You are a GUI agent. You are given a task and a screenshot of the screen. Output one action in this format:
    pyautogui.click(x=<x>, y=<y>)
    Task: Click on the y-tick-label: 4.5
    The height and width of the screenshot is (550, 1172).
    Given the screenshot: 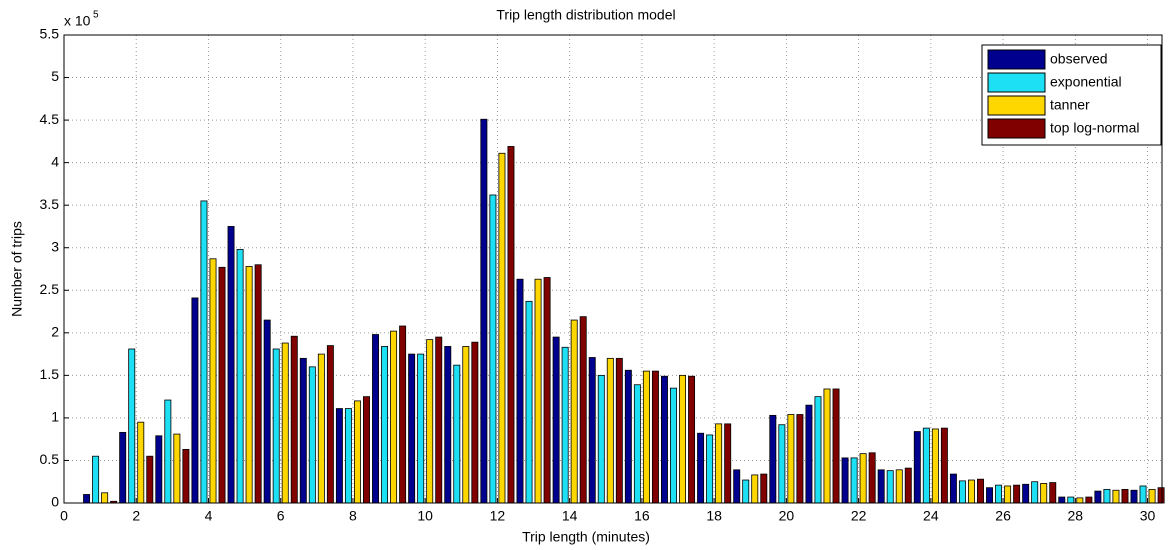 What is the action you would take?
    pyautogui.click(x=50, y=119)
    